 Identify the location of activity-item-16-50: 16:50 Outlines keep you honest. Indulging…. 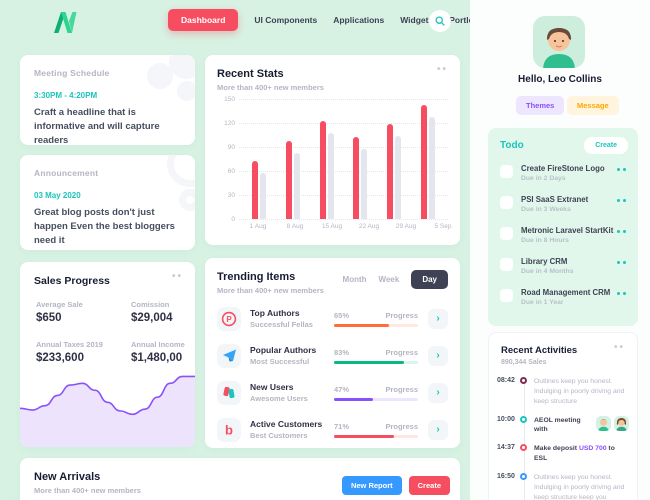
(563, 486).